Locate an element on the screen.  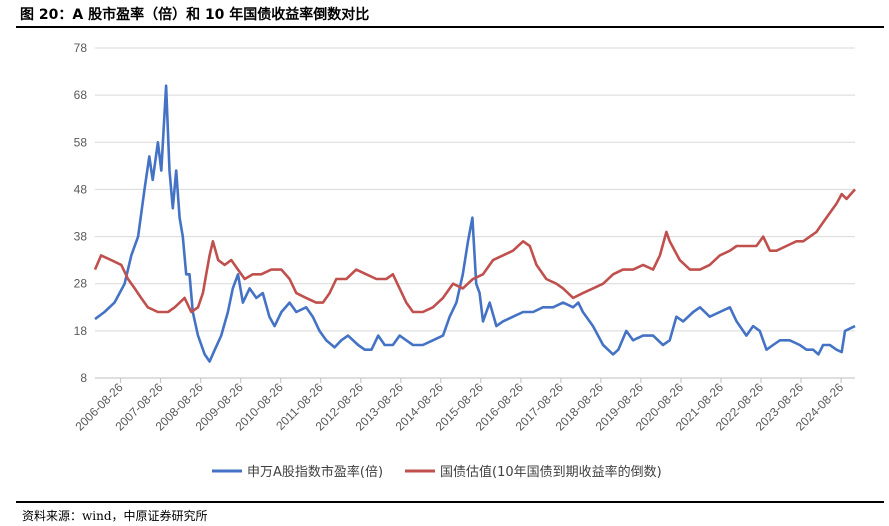
y-tick-label: 28 is located at coordinates (81, 284).